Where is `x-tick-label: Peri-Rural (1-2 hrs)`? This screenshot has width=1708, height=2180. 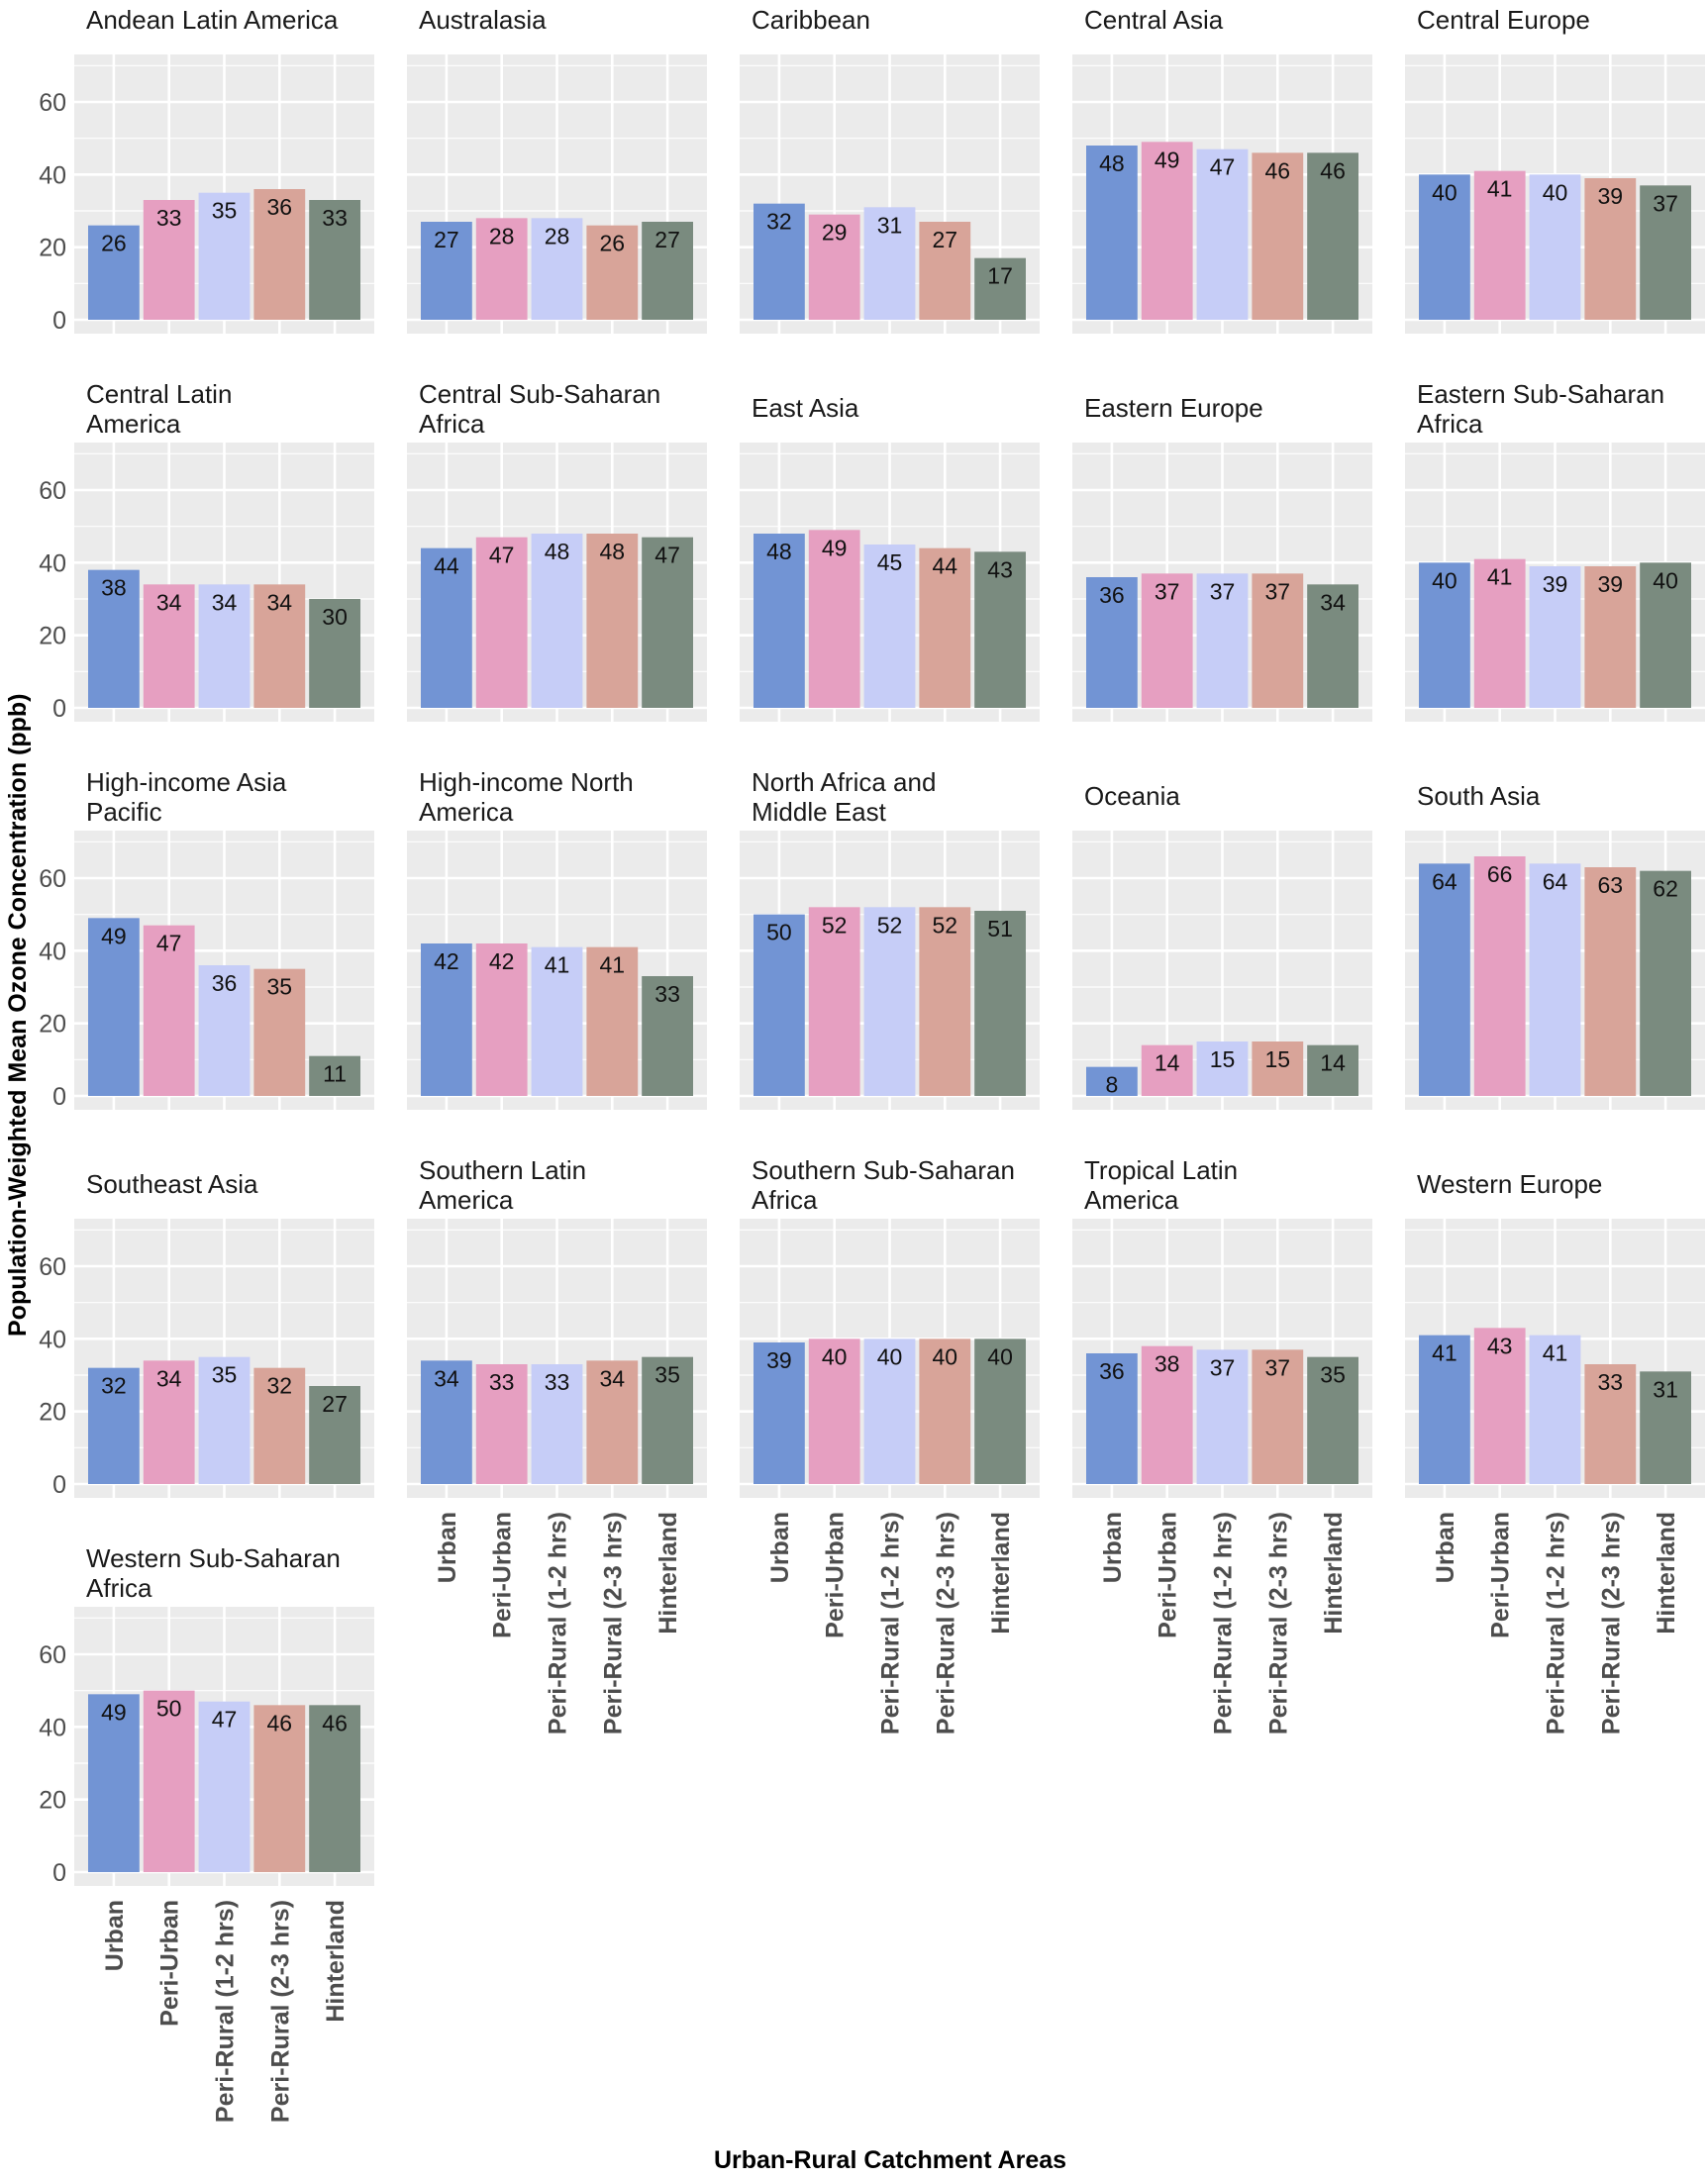 x-tick-label: Peri-Rural (1-2 hrs) is located at coordinates (891, 1623).